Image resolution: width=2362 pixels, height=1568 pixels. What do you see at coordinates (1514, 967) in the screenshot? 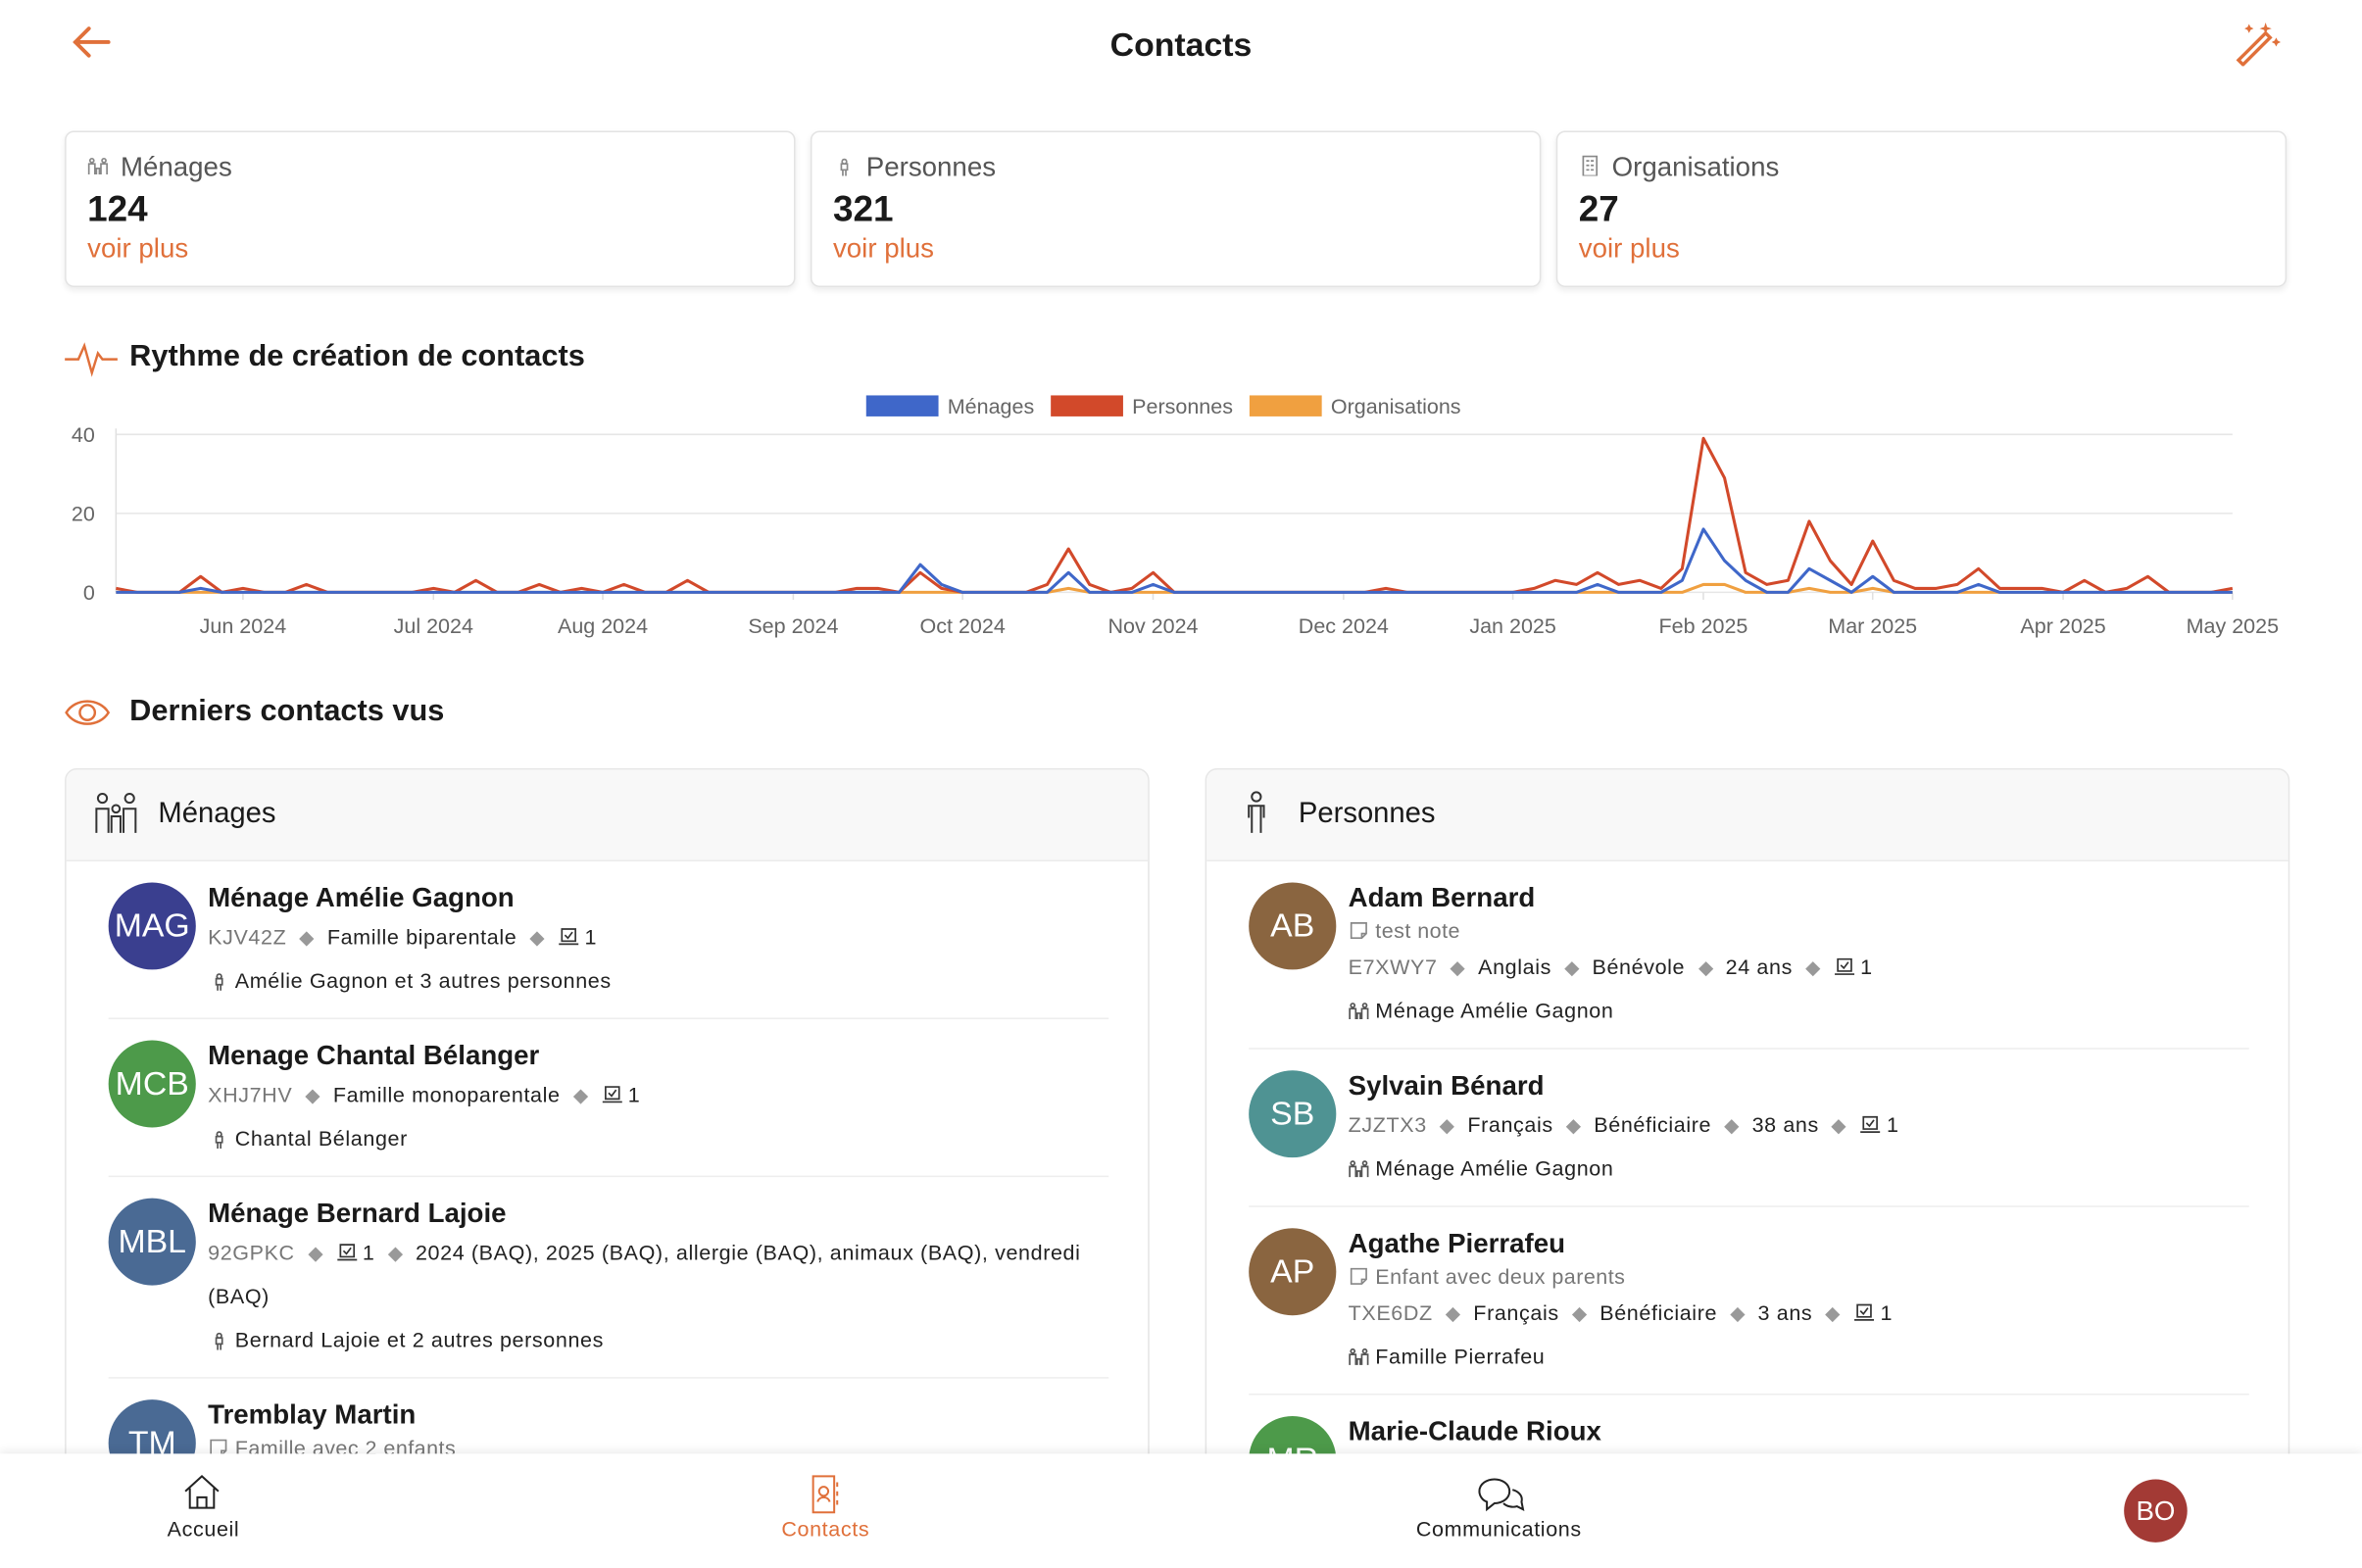
I see `tag: Anglais` at bounding box center [1514, 967].